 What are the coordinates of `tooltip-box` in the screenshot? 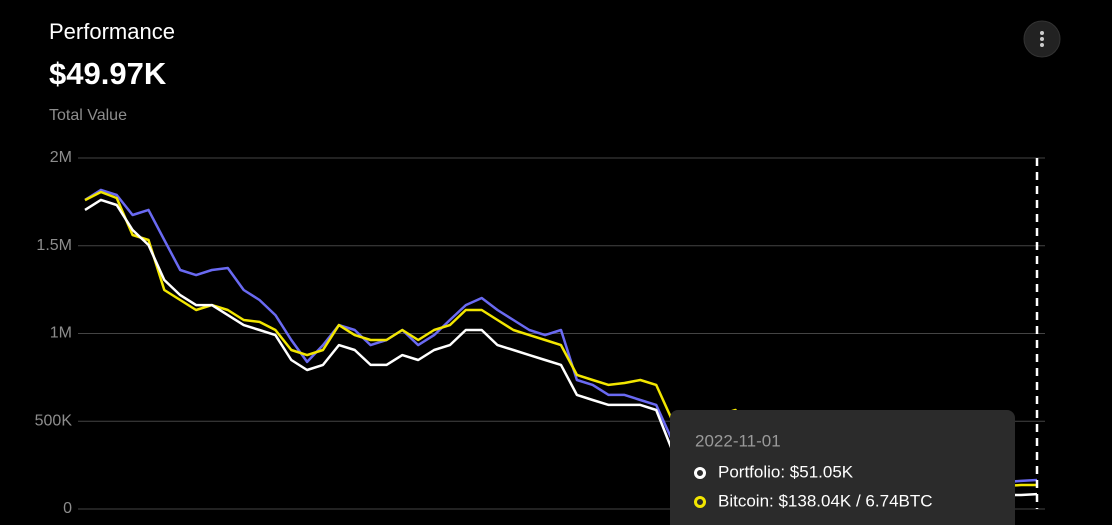 It's located at (842, 467).